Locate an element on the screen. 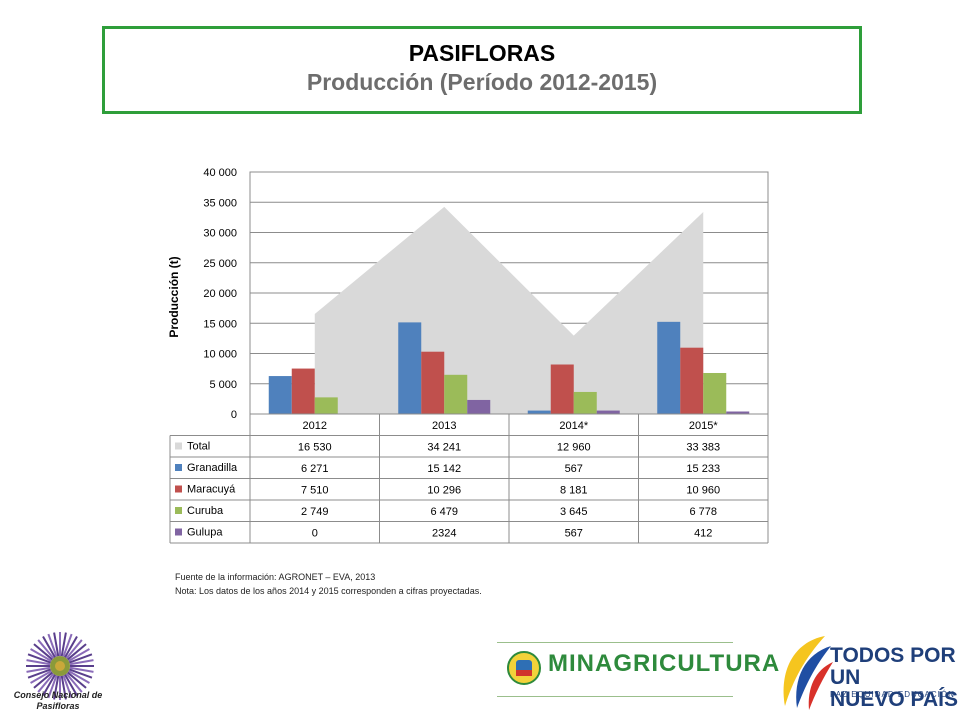 Image resolution: width=960 pixels, height=720 pixels. y-tick-label: 25 000 is located at coordinates (220, 264).